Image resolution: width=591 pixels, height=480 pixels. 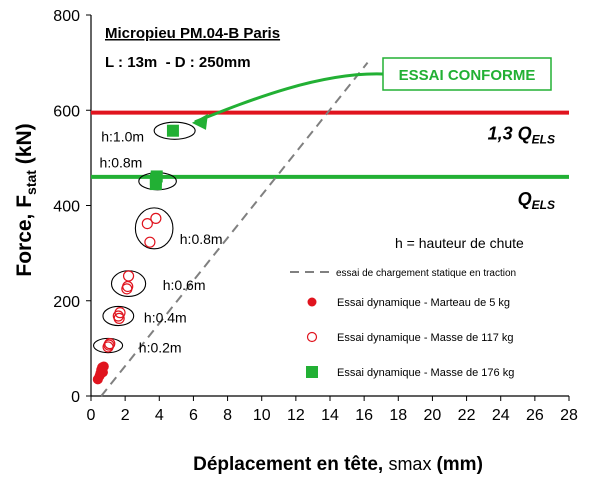 I want to click on chart-title: Micropieu PM.04-B Paris, so click(x=192, y=33).